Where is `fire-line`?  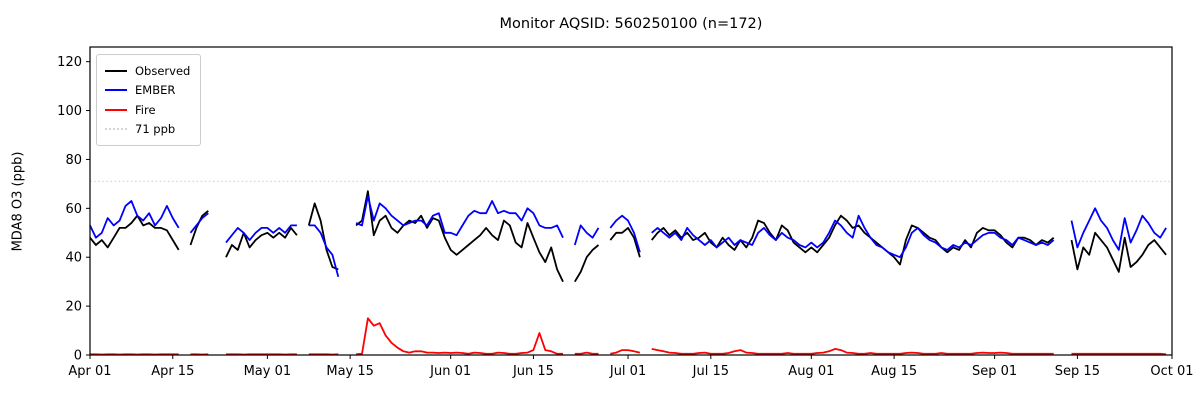 fire-line is located at coordinates (628, 336).